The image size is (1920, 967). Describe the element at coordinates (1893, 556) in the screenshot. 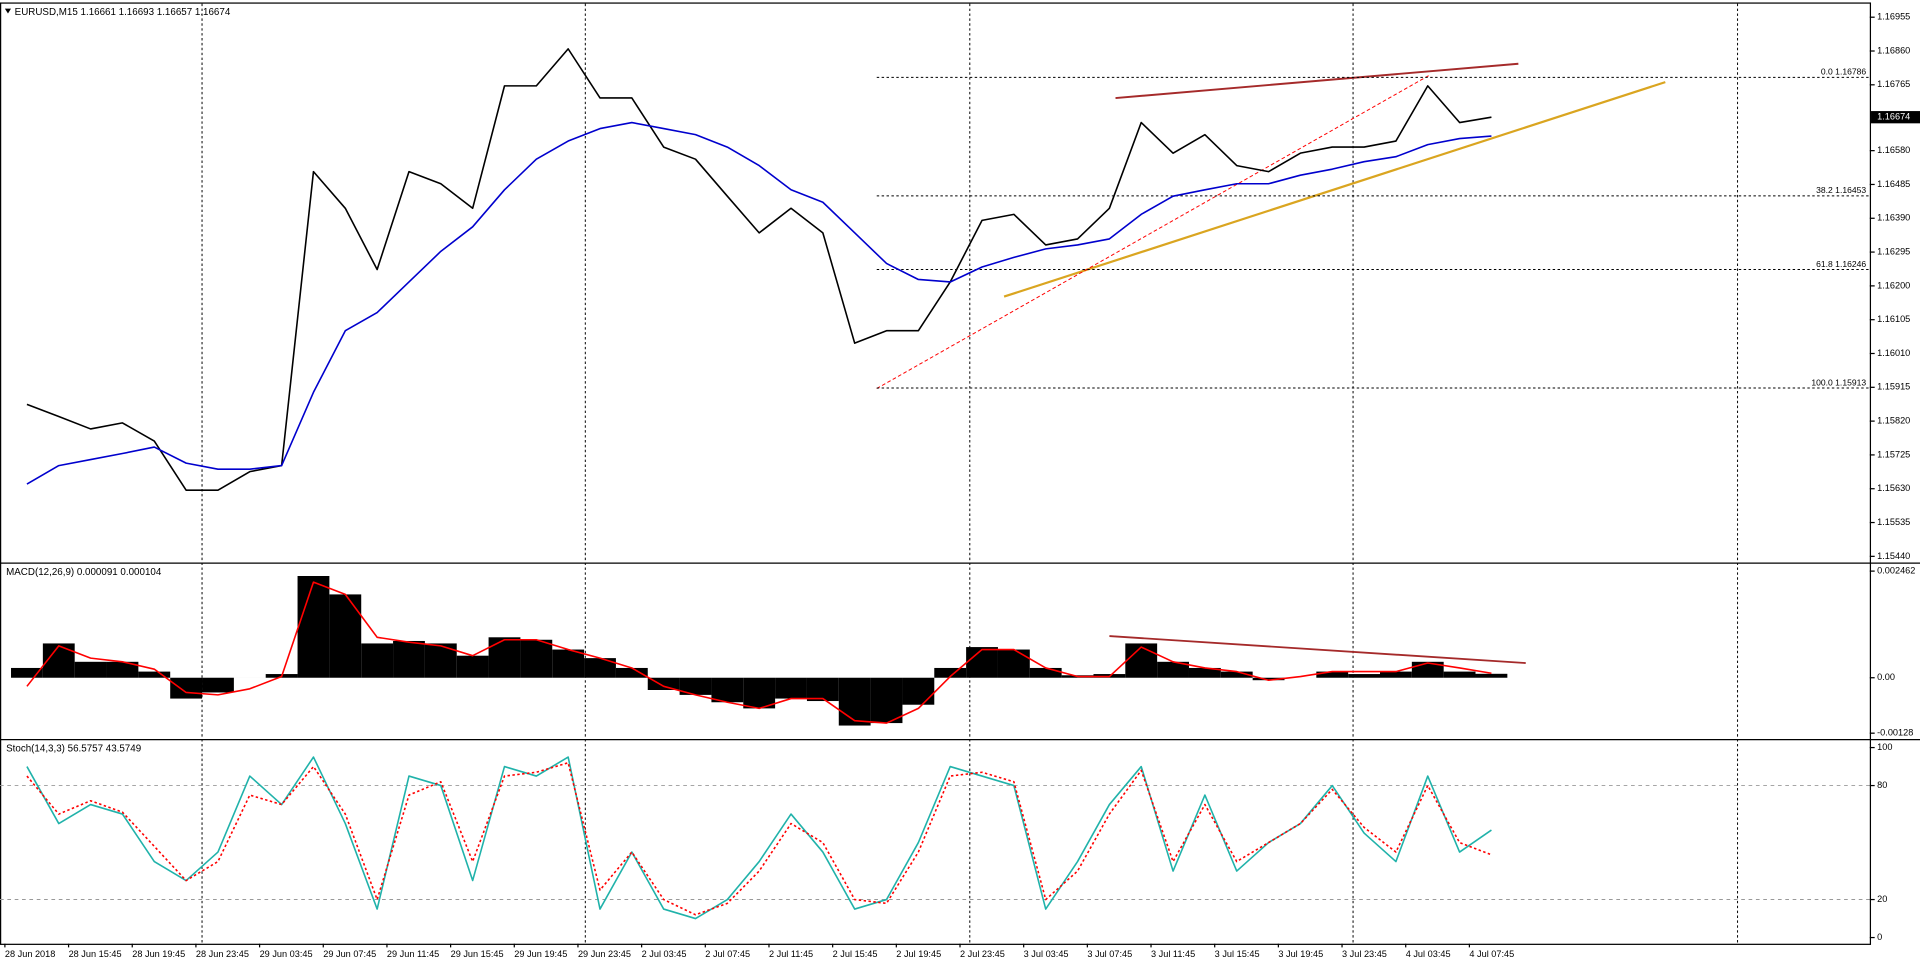

I see `y-tick-label: 1.15440` at that location.